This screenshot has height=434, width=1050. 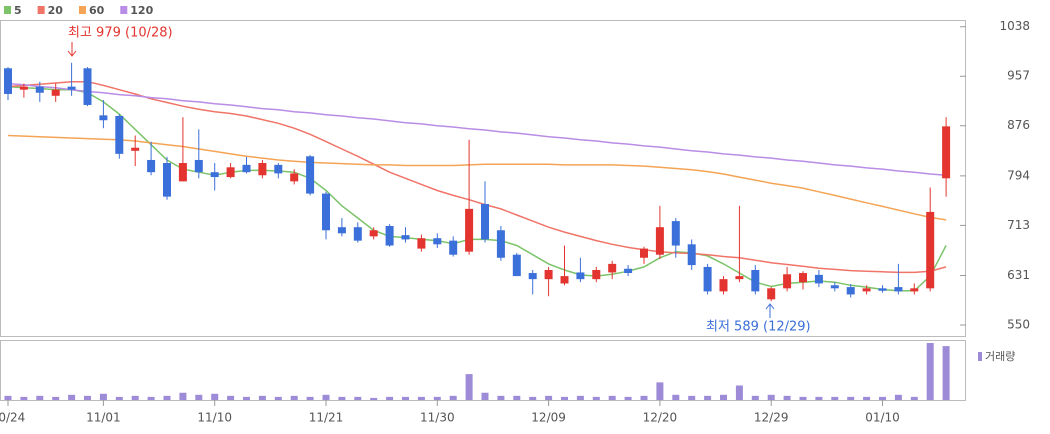 I want to click on x-tick-label: 10/24, so click(x=12, y=418).